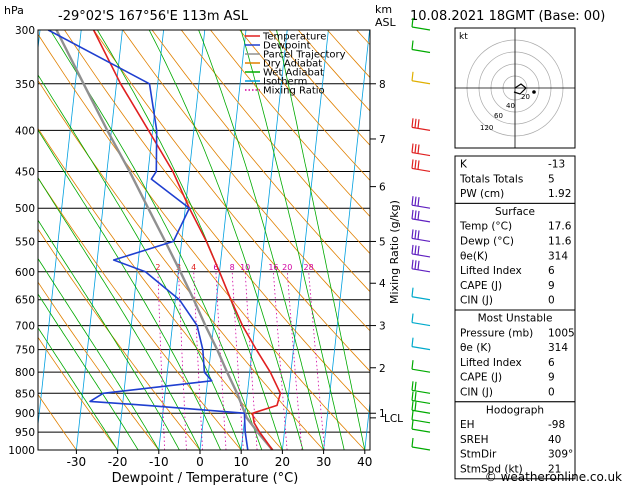 This screenshot has width=629, height=486. I want to click on surface-label: CAPE (J), so click(481, 286).